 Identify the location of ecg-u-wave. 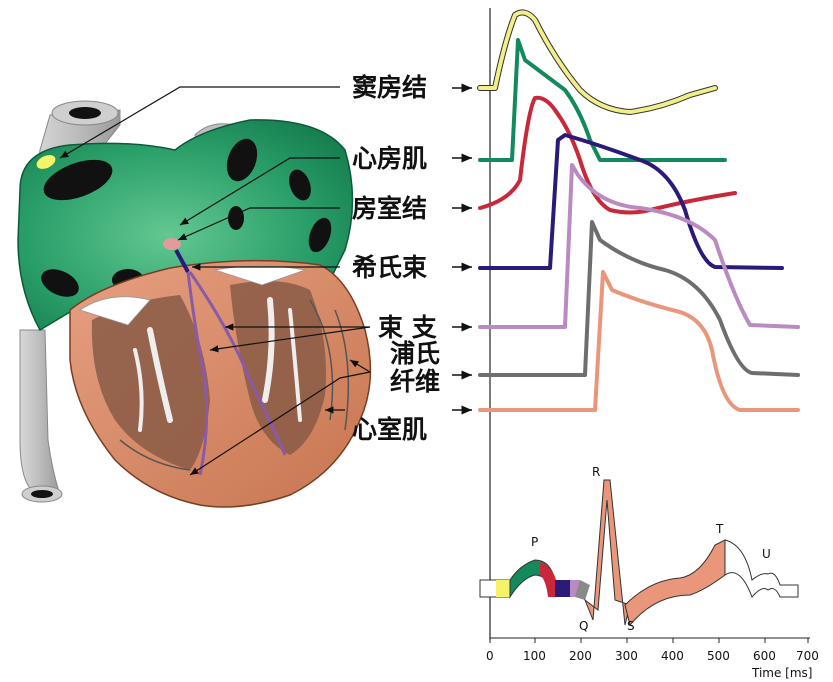
(761, 568).